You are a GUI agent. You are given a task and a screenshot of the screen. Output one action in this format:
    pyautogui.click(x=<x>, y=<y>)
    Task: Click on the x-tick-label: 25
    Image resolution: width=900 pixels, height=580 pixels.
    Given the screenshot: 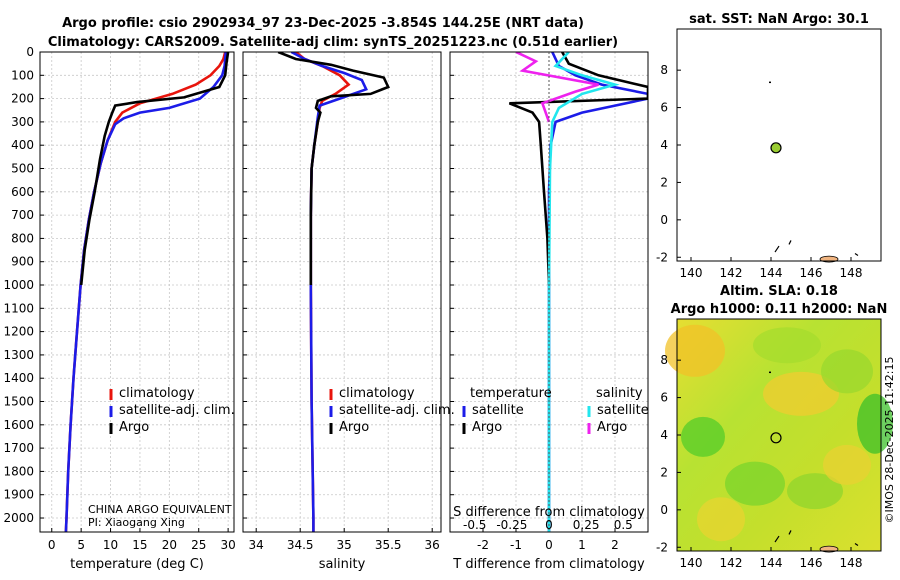 What is the action you would take?
    pyautogui.click(x=198, y=545)
    